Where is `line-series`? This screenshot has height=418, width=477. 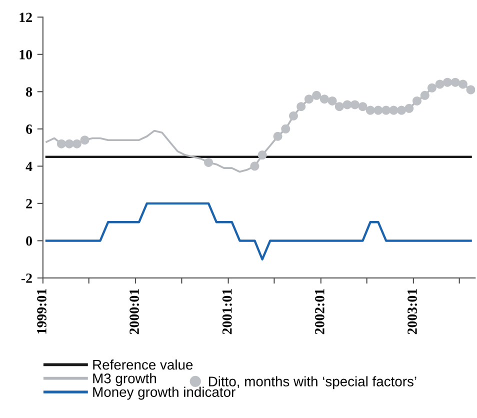 line-series is located at coordinates (258, 231).